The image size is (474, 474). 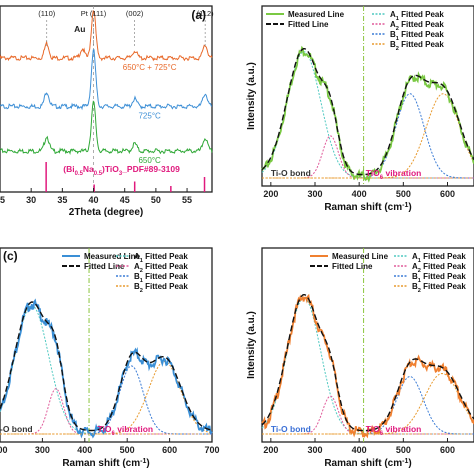 What do you see at coordinates (110, 169) in the screenshot?
I see `reference-label-part: )TiO` at bounding box center [110, 169].